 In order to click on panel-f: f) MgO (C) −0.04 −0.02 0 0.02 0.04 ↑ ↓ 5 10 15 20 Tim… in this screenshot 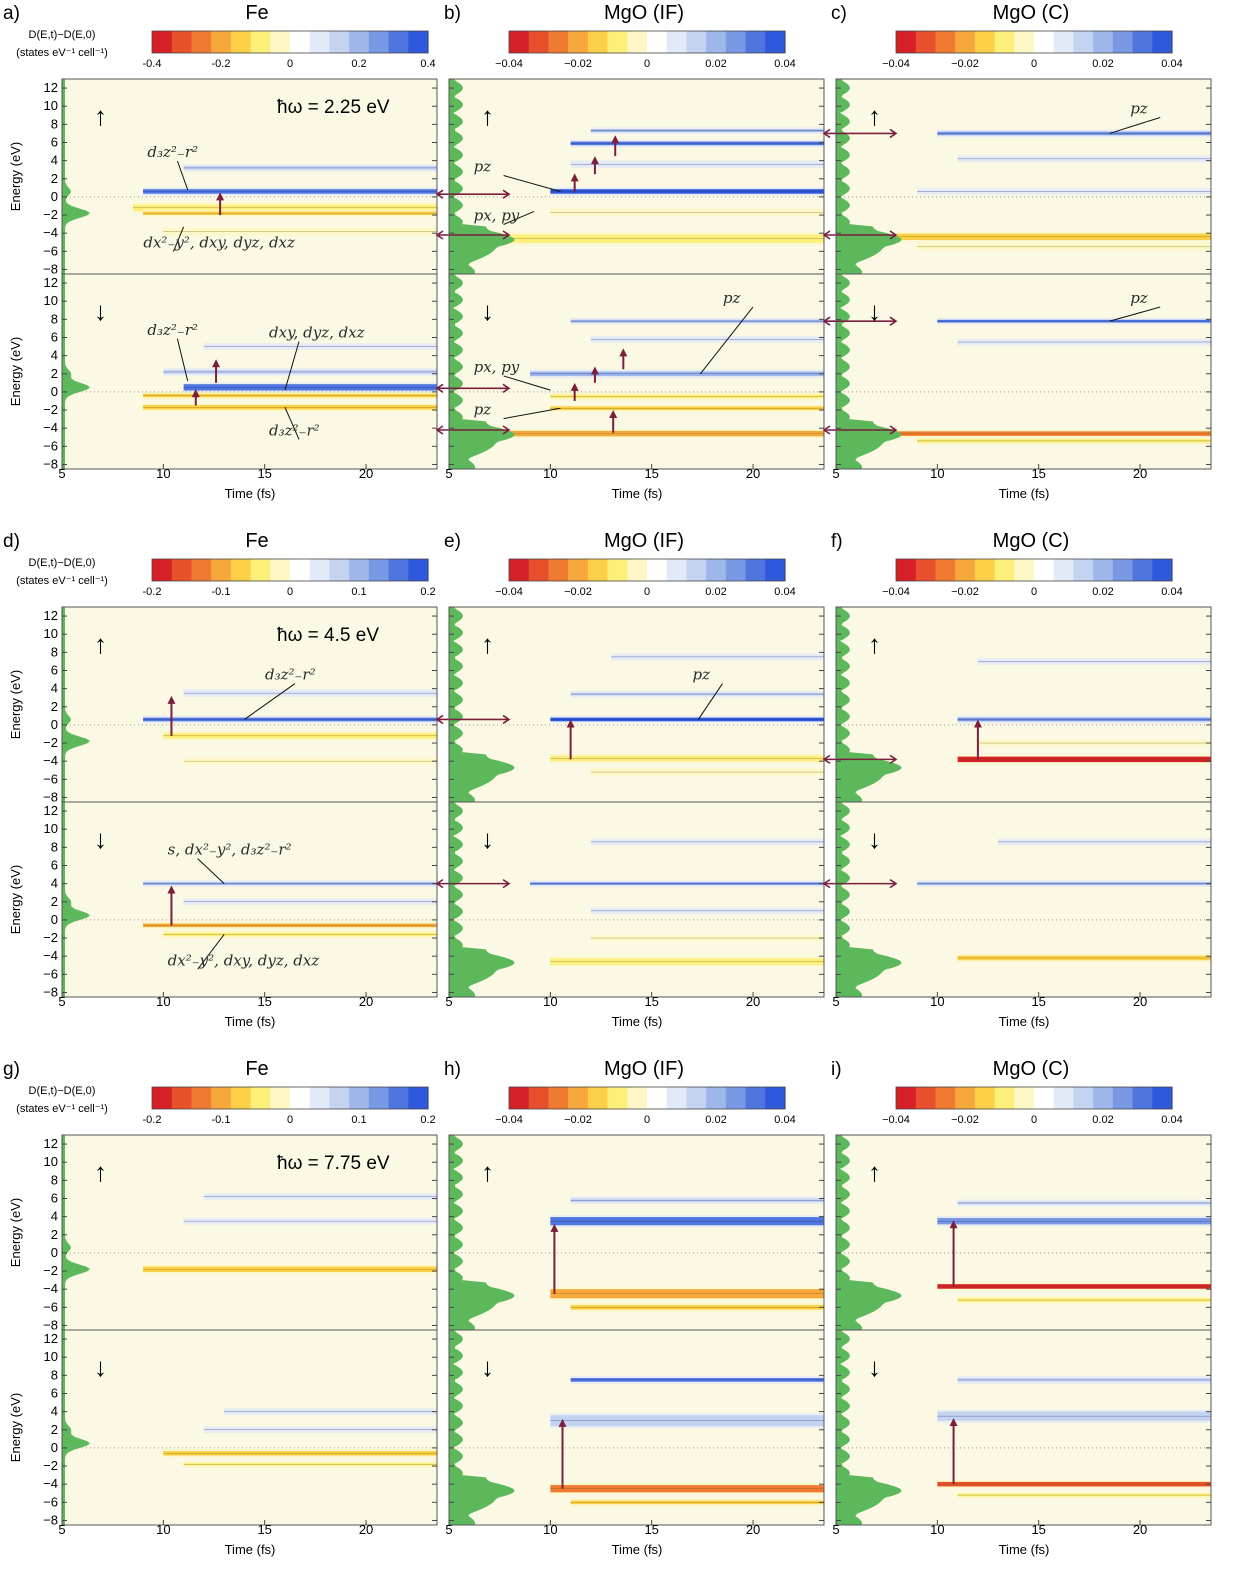, I will do `click(1017, 779)`.